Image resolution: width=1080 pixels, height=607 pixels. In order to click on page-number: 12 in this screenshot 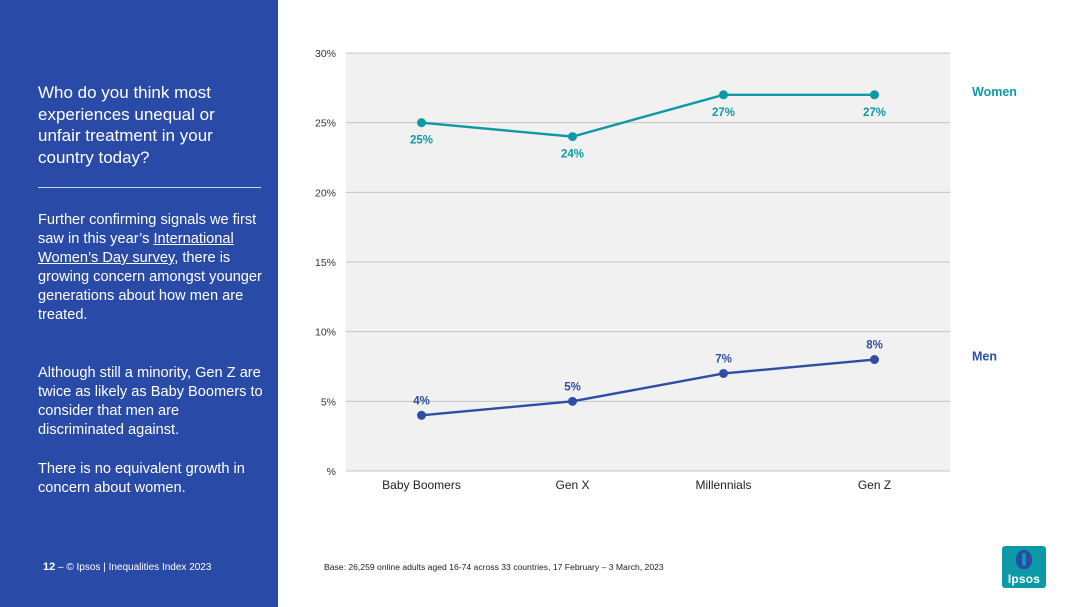, I will do `click(49, 567)`.